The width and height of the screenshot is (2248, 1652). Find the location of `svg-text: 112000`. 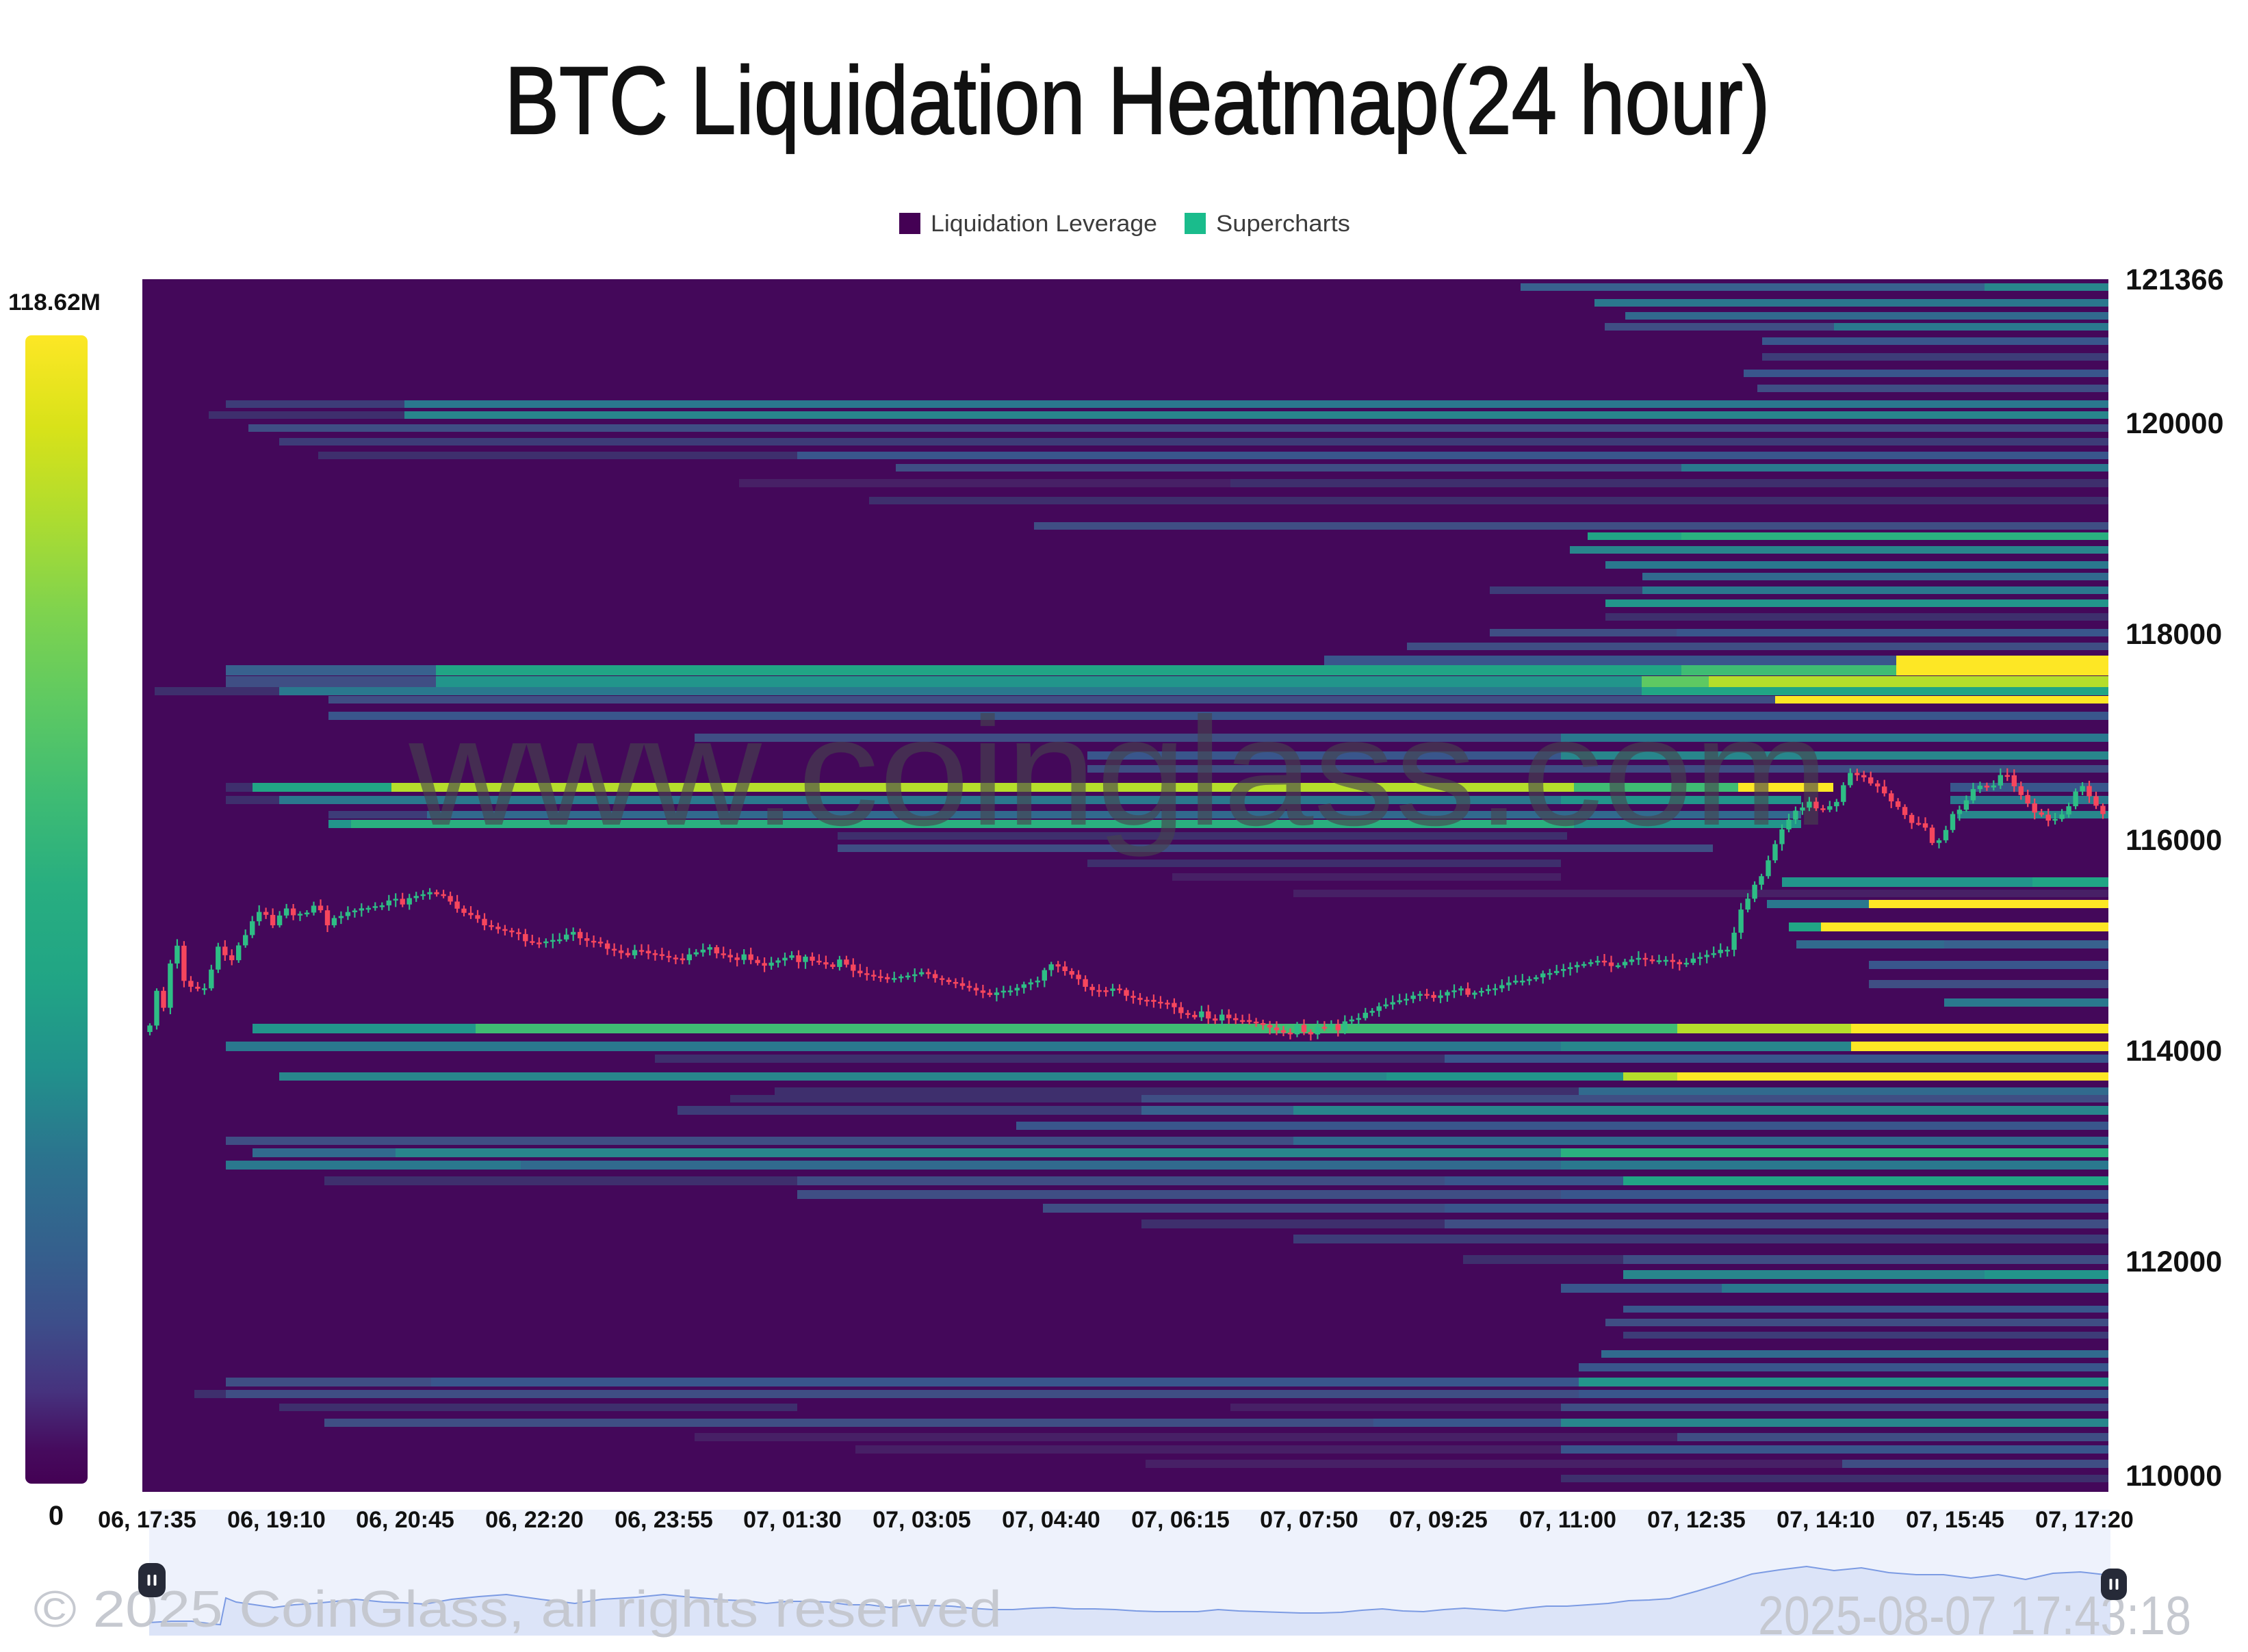

svg-text: 112000 is located at coordinates (2174, 1262).